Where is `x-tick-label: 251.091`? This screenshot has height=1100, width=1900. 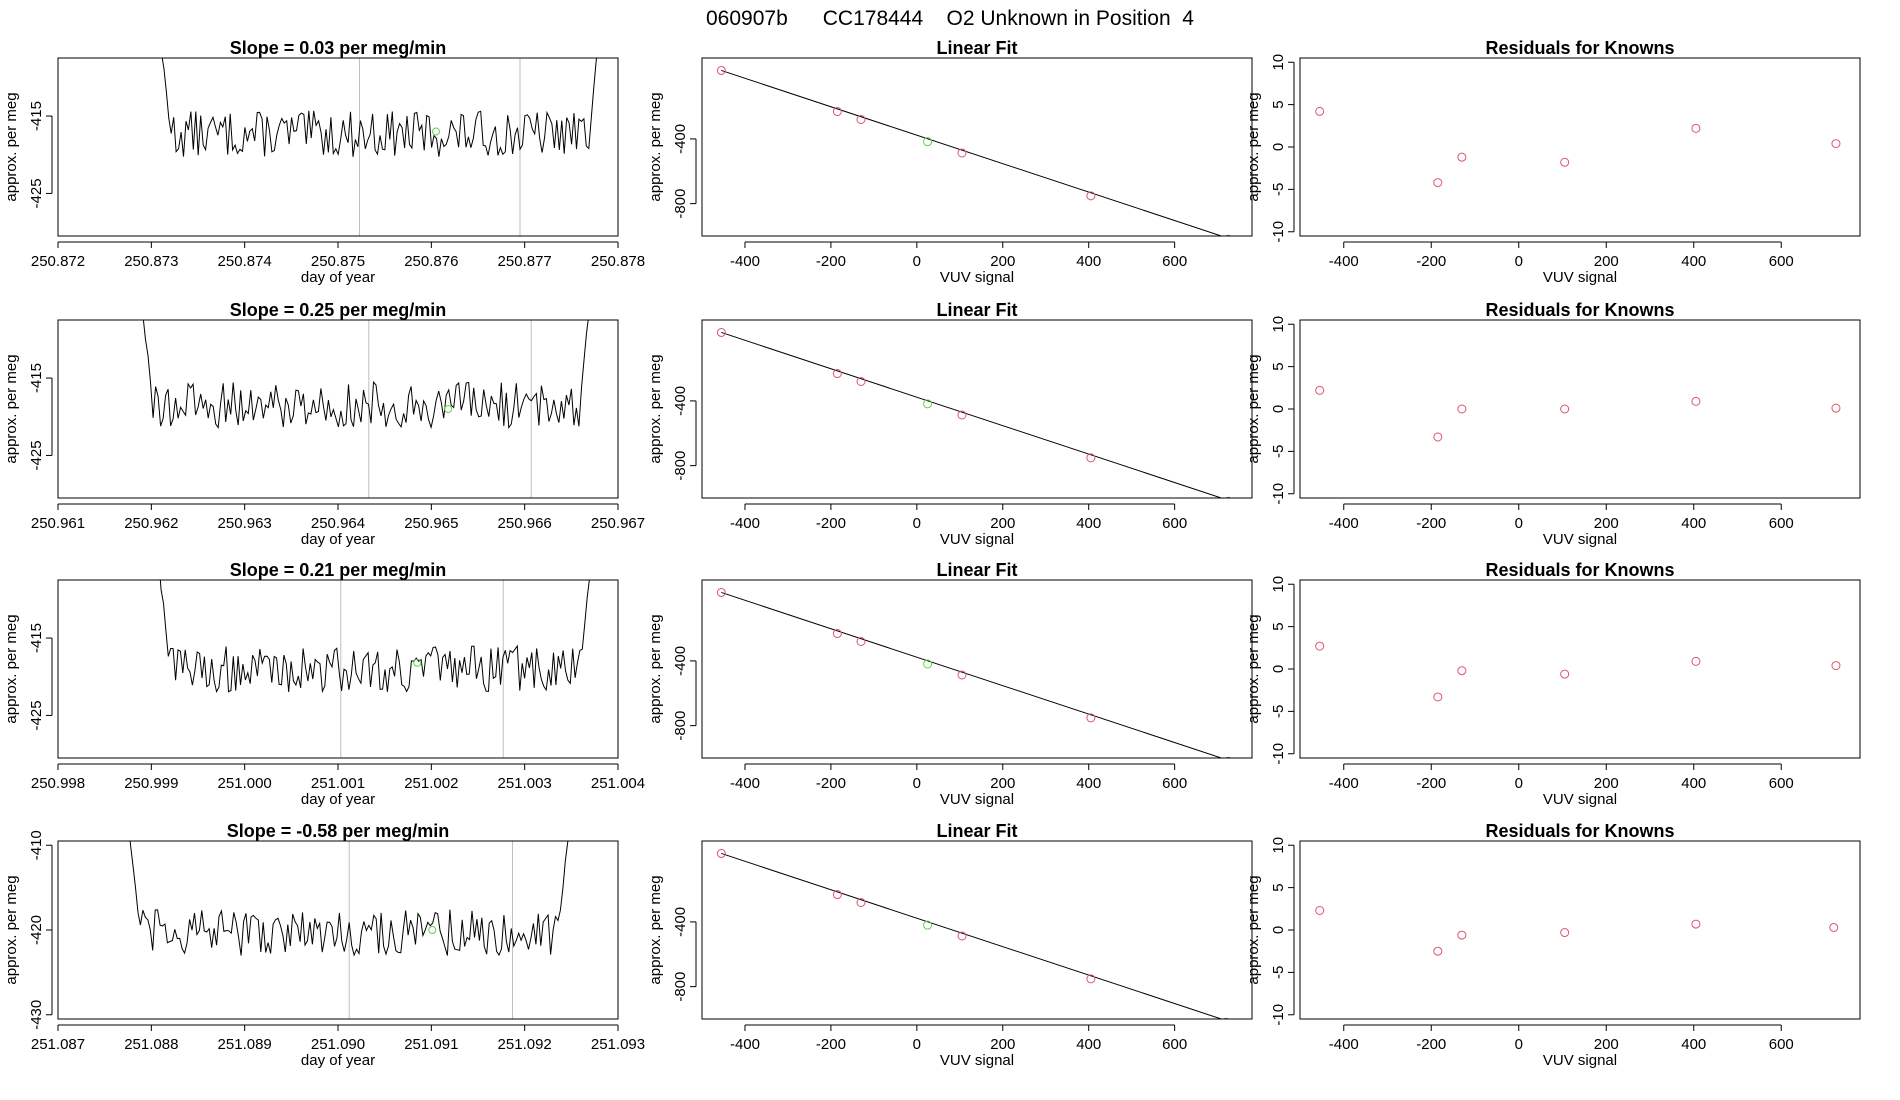 x-tick-label: 251.091 is located at coordinates (431, 1044).